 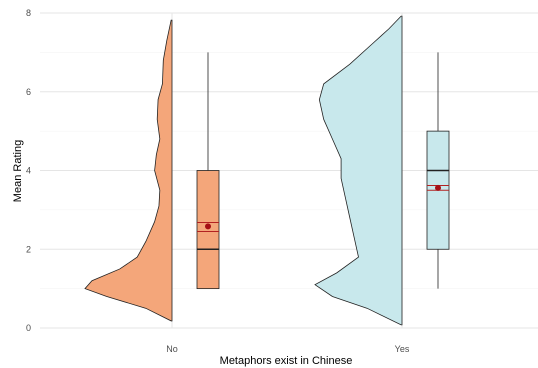 I want to click on y-tick-label: 0, so click(x=28, y=328).